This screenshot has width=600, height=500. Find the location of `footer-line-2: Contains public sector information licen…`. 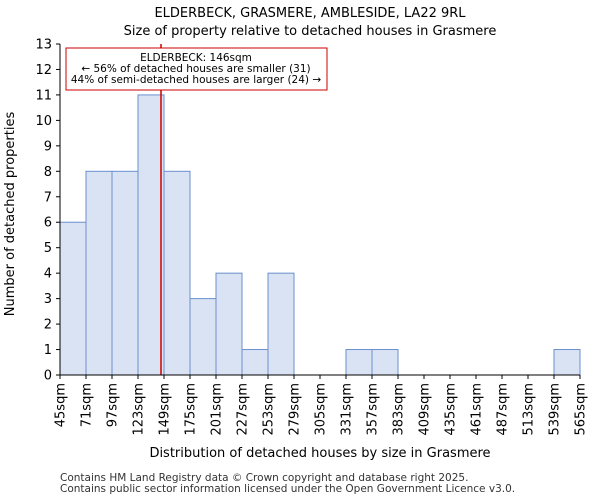

footer-line-2: Contains public sector information licen… is located at coordinates (288, 489).